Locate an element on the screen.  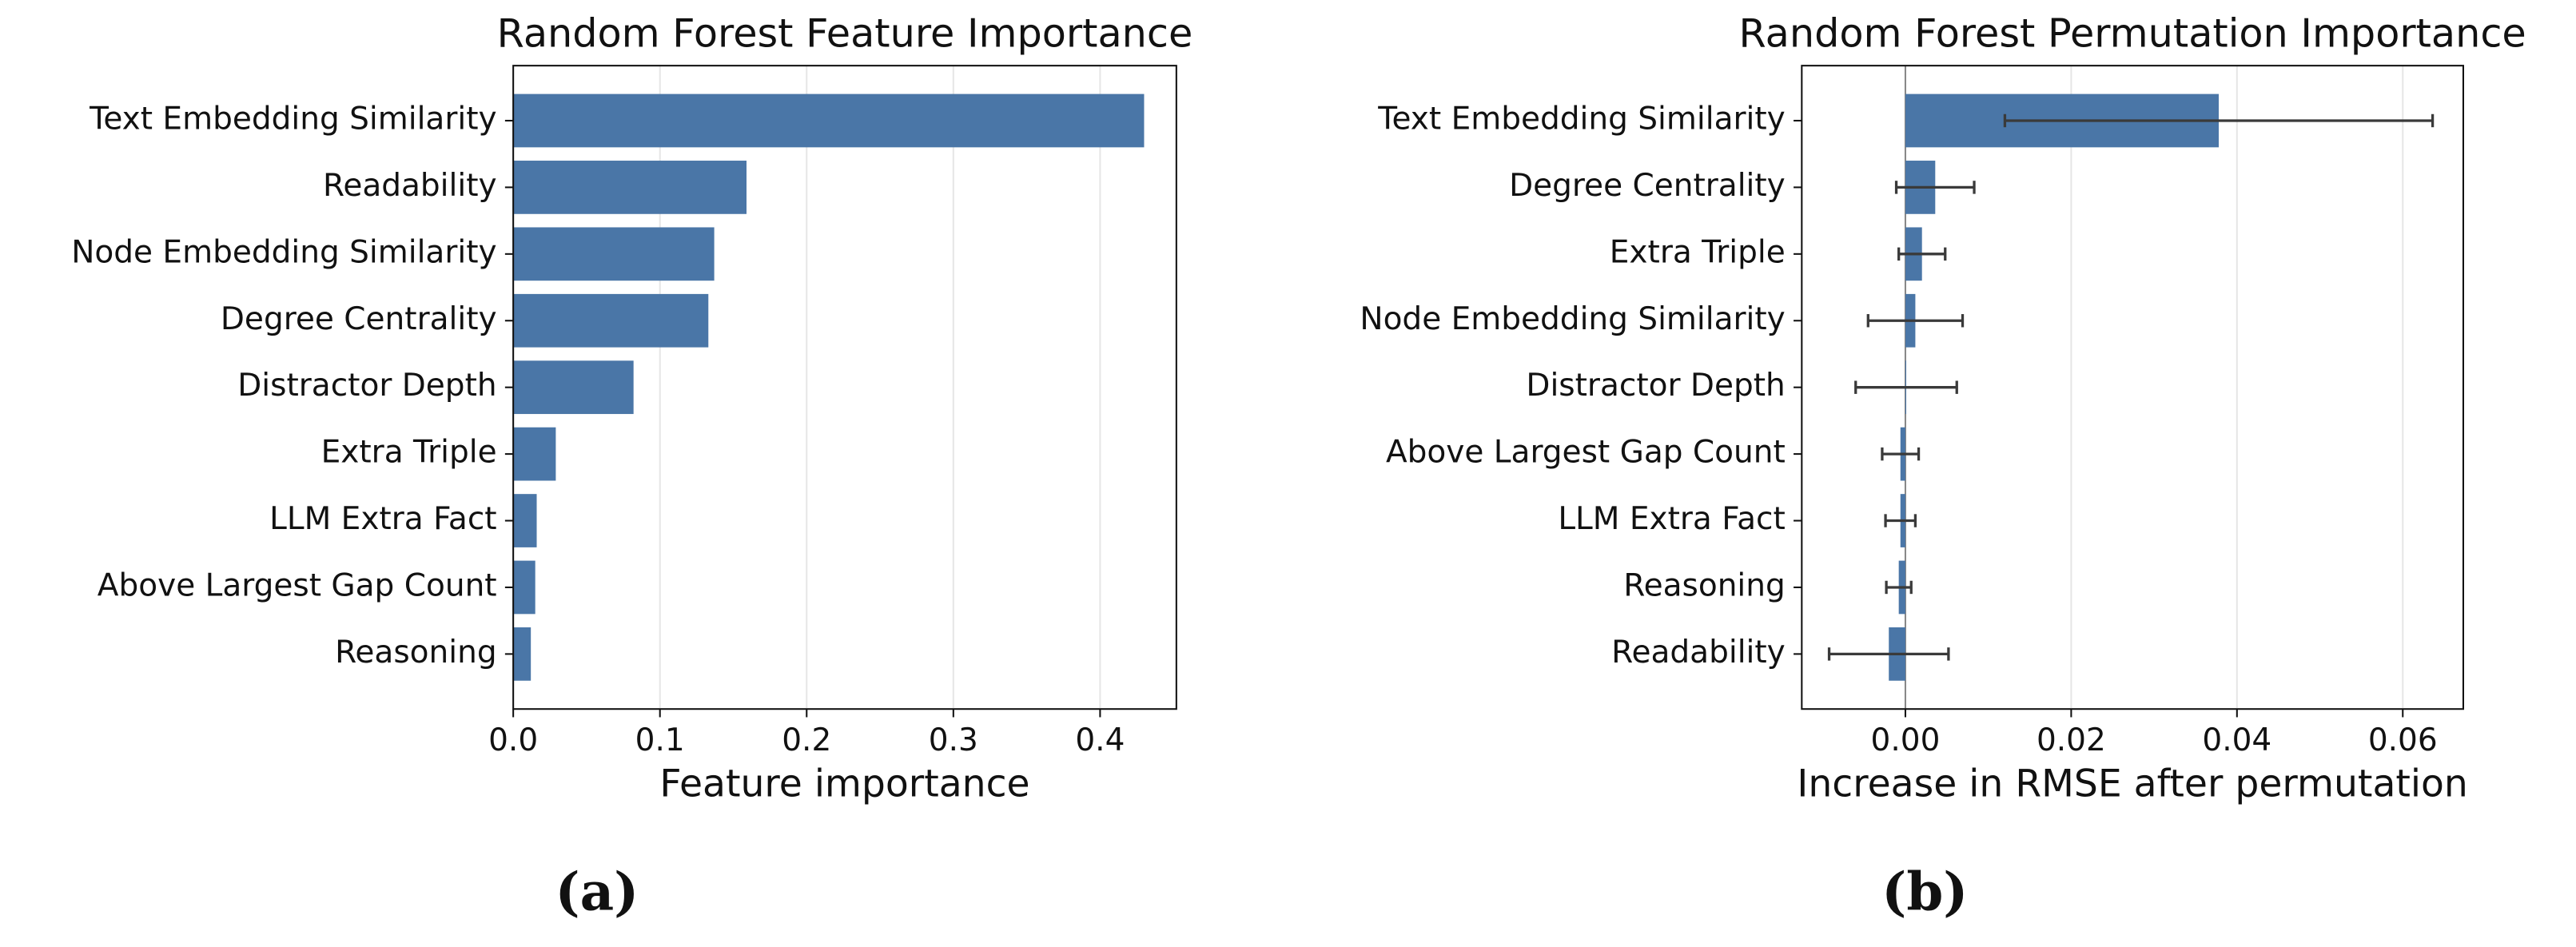
chart-title: Random Forest Feature Importance is located at coordinates (845, 33).